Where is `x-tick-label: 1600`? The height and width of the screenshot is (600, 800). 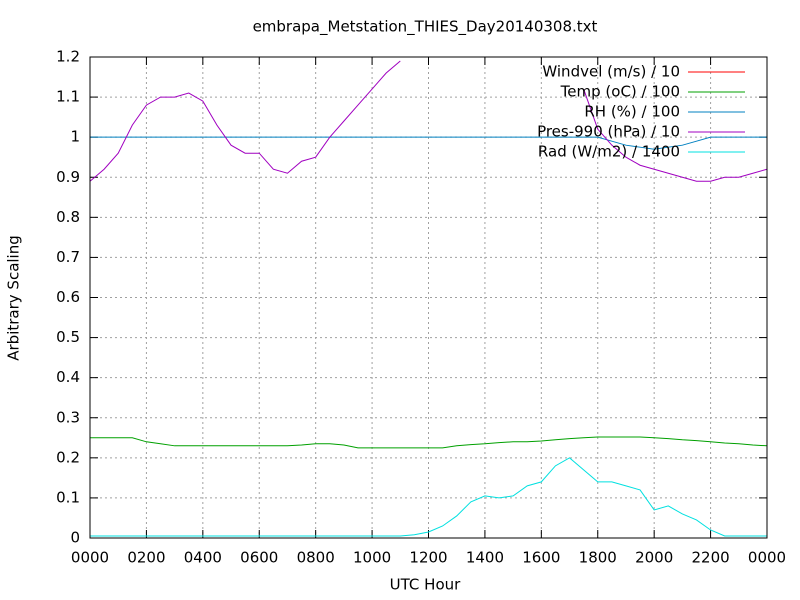
x-tick-label: 1600 is located at coordinates (541, 558).